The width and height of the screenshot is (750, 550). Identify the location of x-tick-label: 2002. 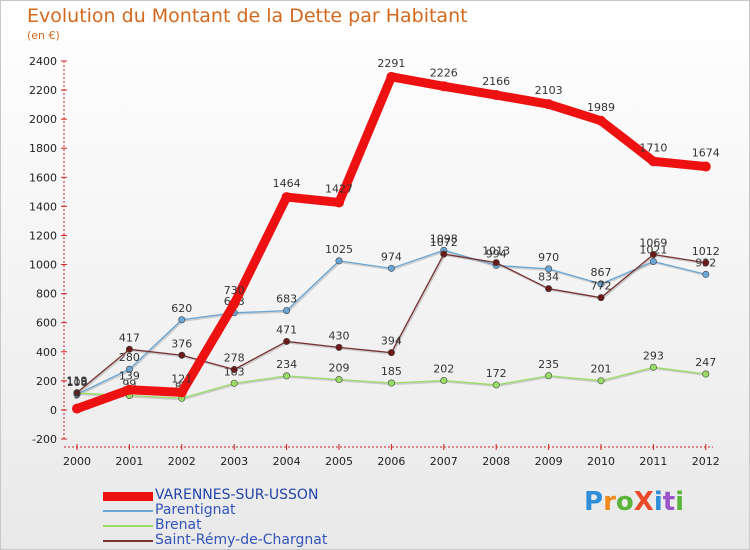
(182, 461).